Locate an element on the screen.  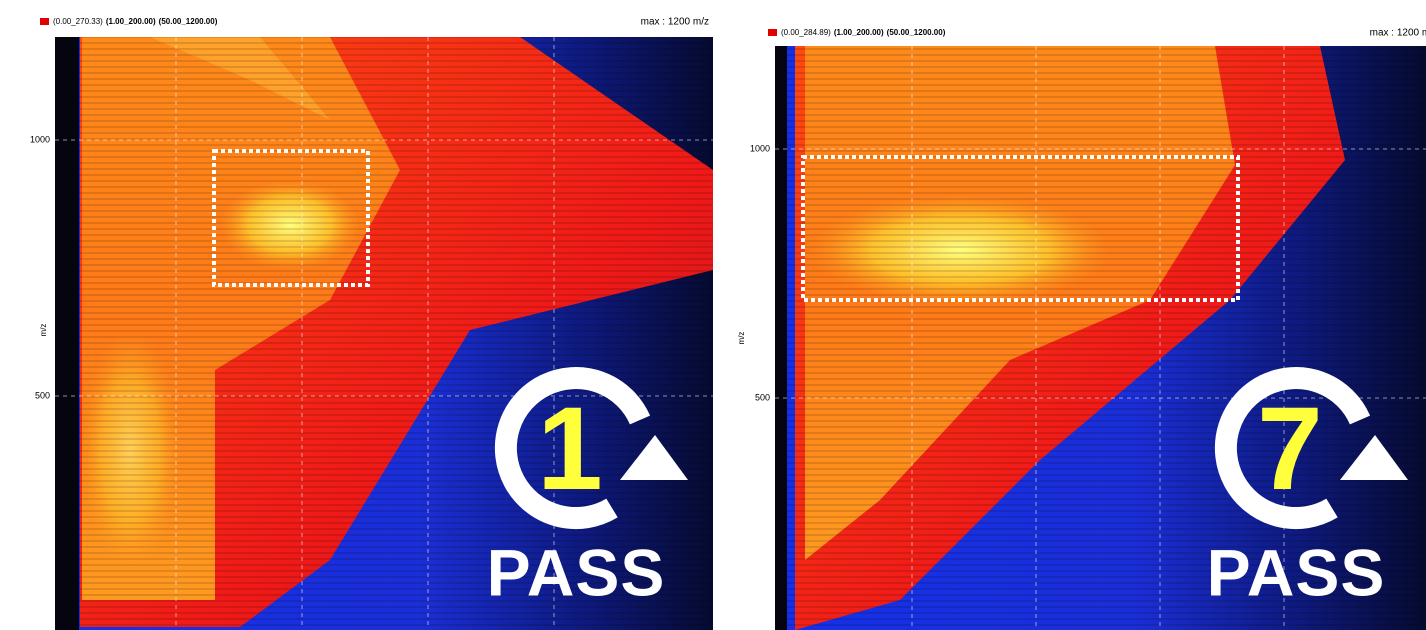
legend-intensity: (0.00_284.89) is located at coordinates (806, 32).